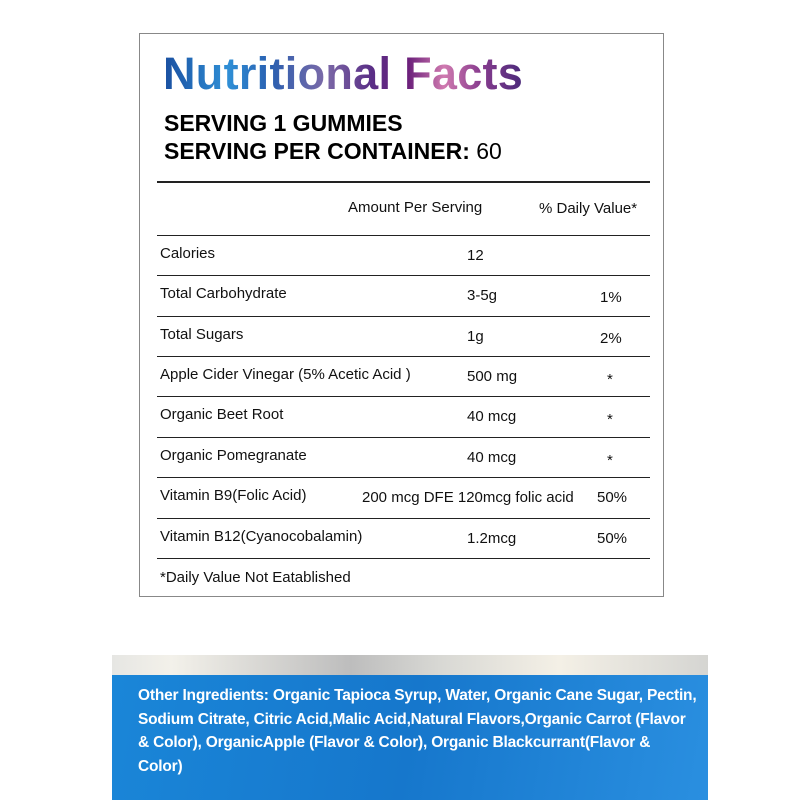 This screenshot has width=800, height=800. Describe the element at coordinates (233, 495) in the screenshot. I see `nutrient-name: Vitamin B9(Folic Acid)` at that location.